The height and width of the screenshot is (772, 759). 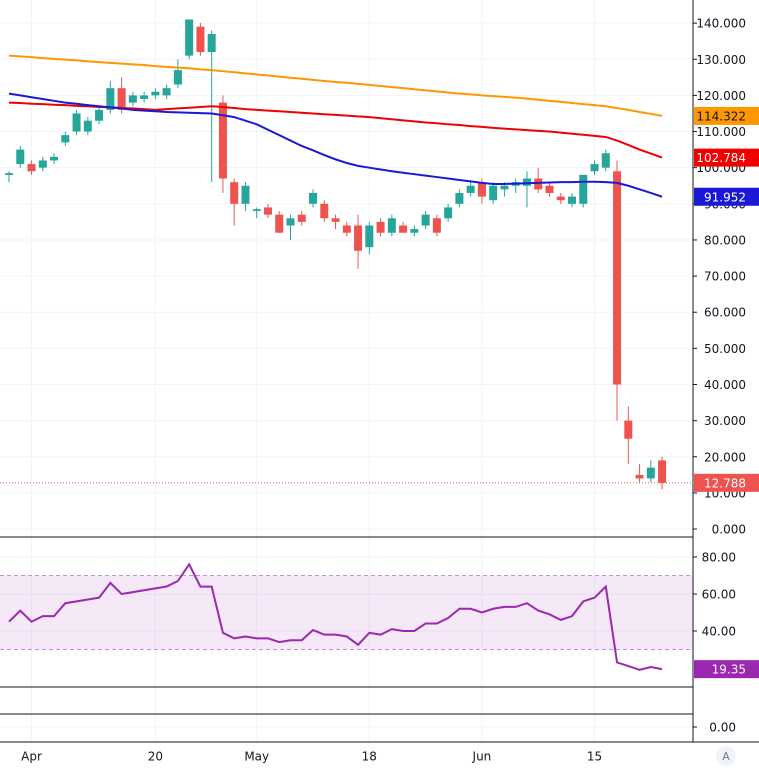 I want to click on y-tick-label: 130.000, so click(x=721, y=60).